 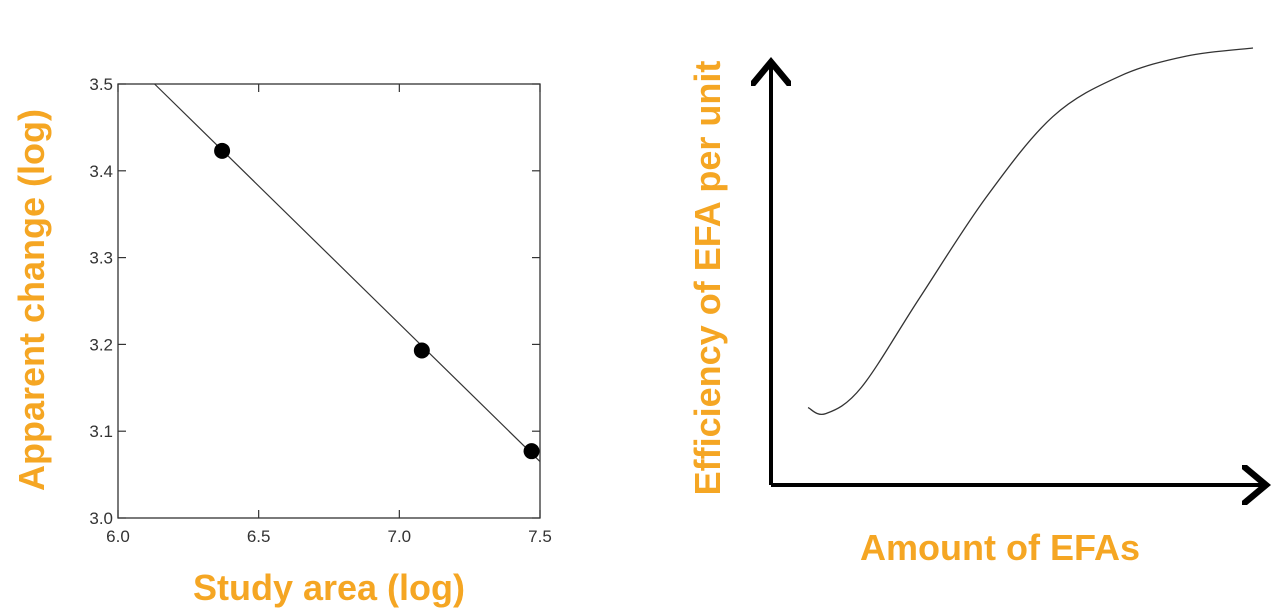 I want to click on s-curve-y-axis-title: Efficiency of EFA per unit, so click(x=707, y=278).